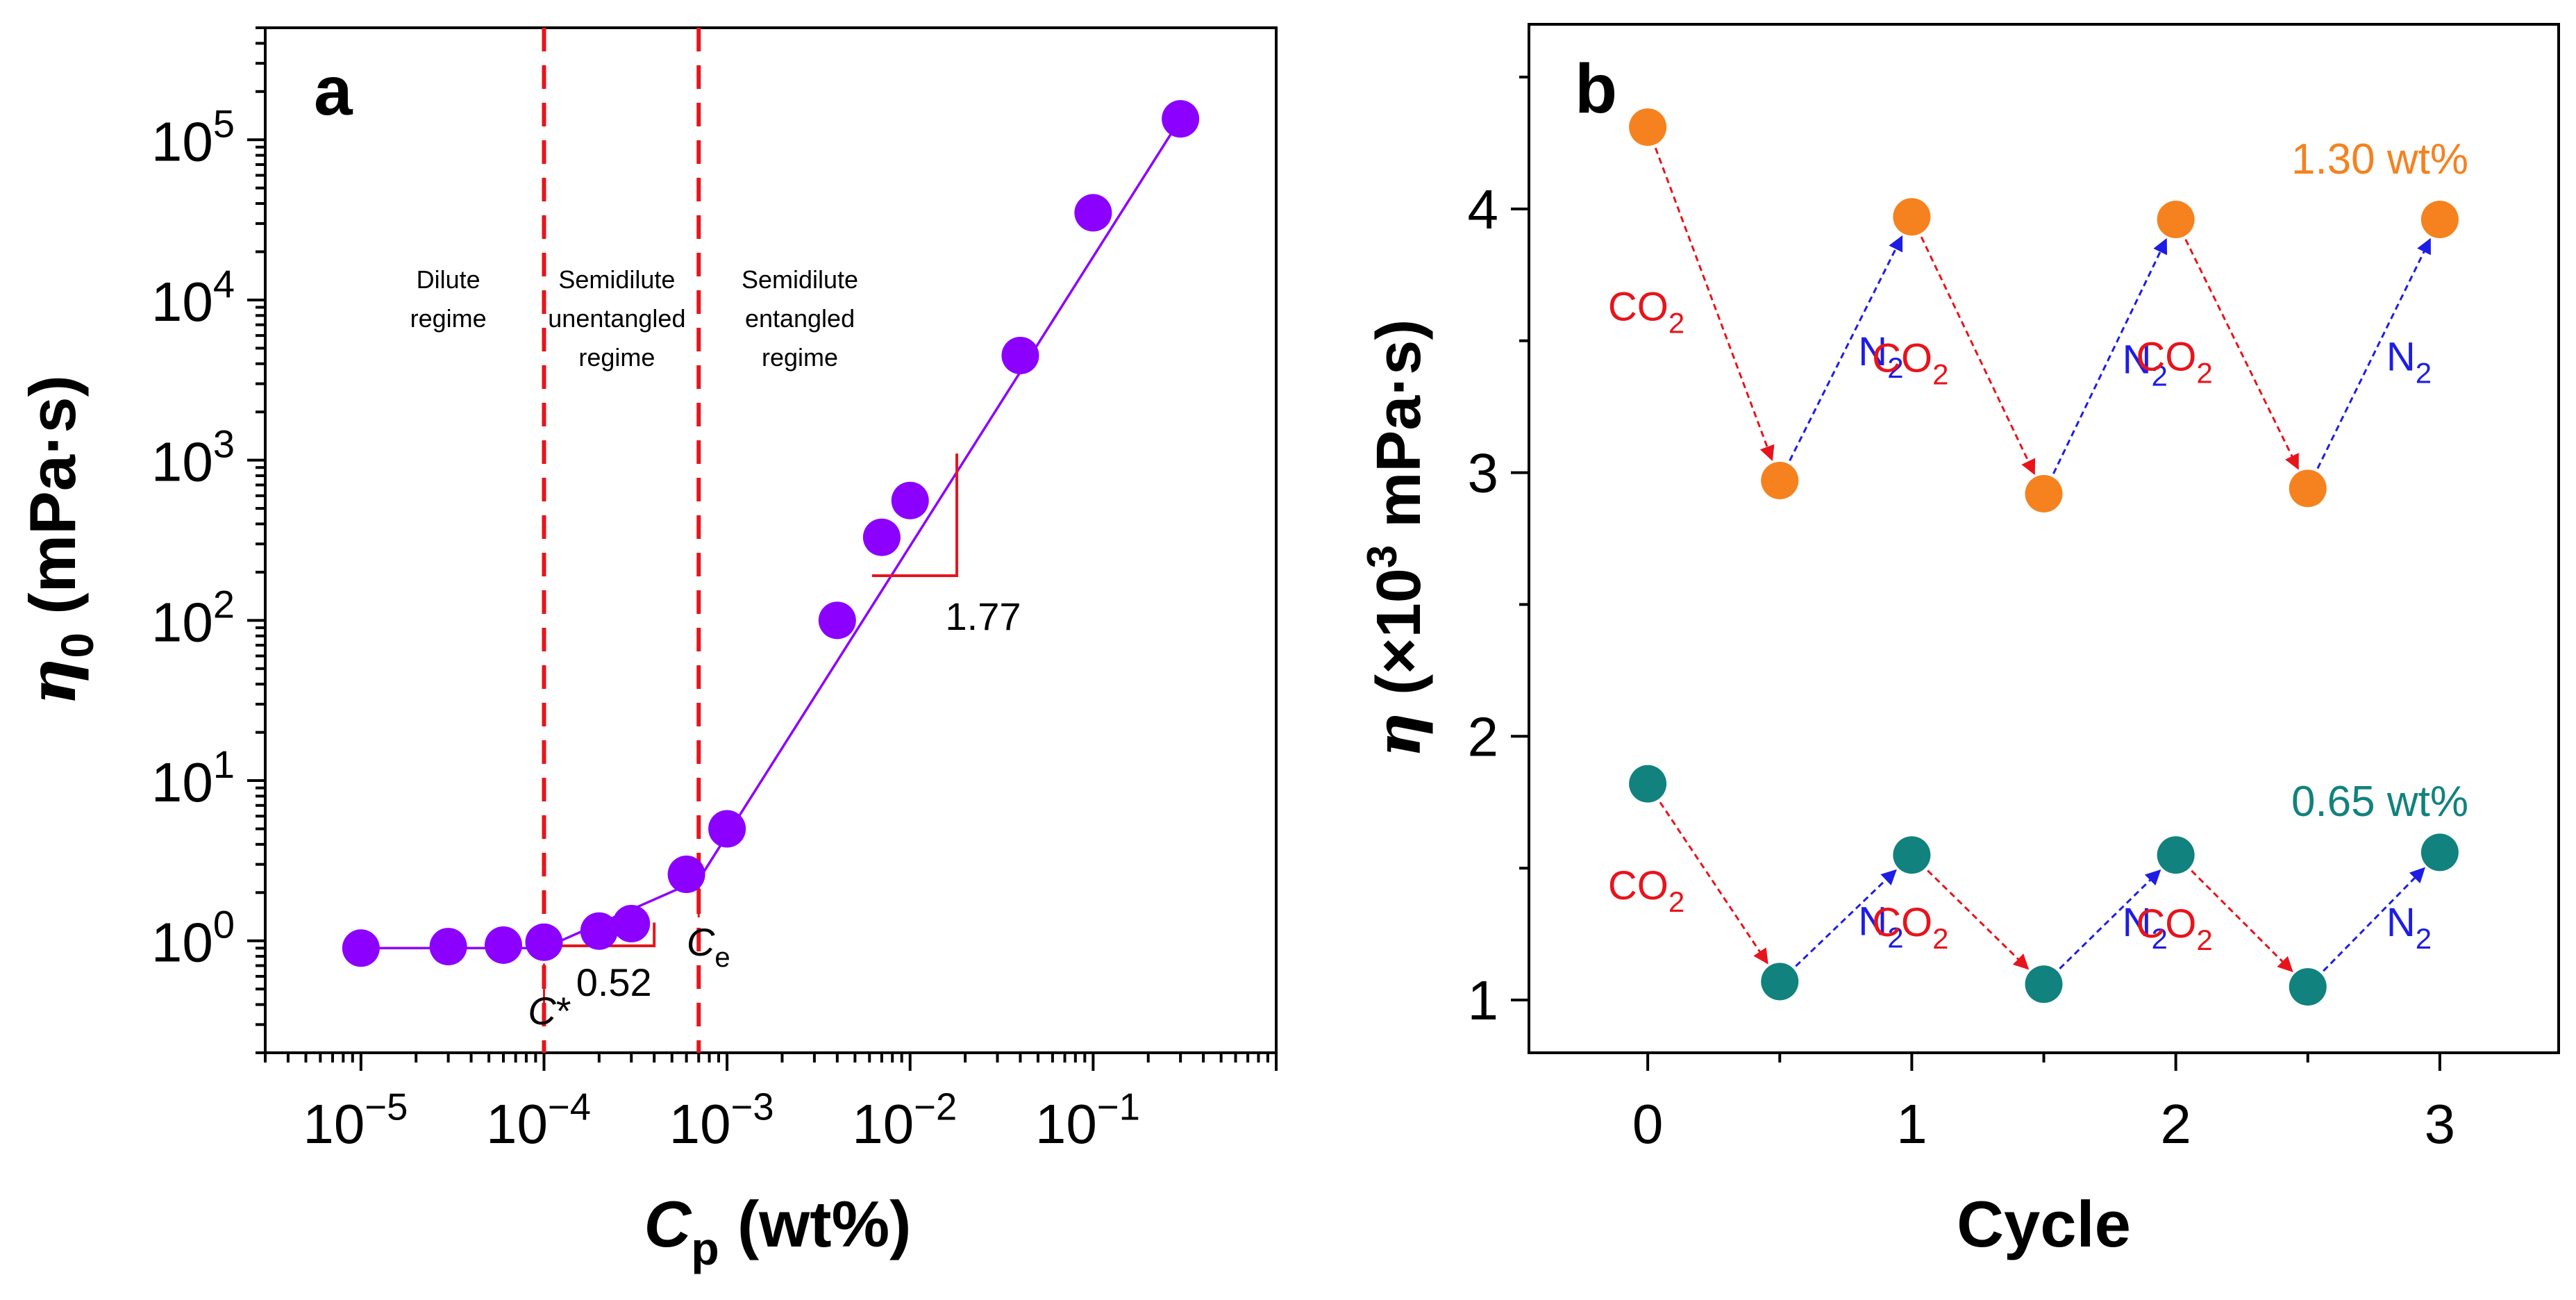 The width and height of the screenshot is (2576, 1300). What do you see at coordinates (193, 136) in the screenshot?
I see `y-tick-label: 10⁵` at bounding box center [193, 136].